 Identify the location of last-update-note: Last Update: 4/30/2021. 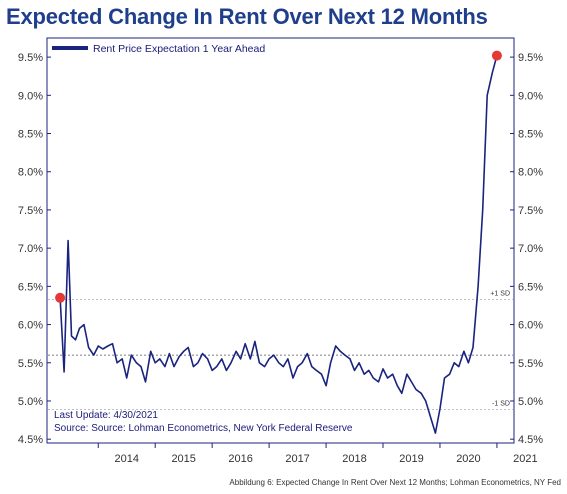
(106, 415).